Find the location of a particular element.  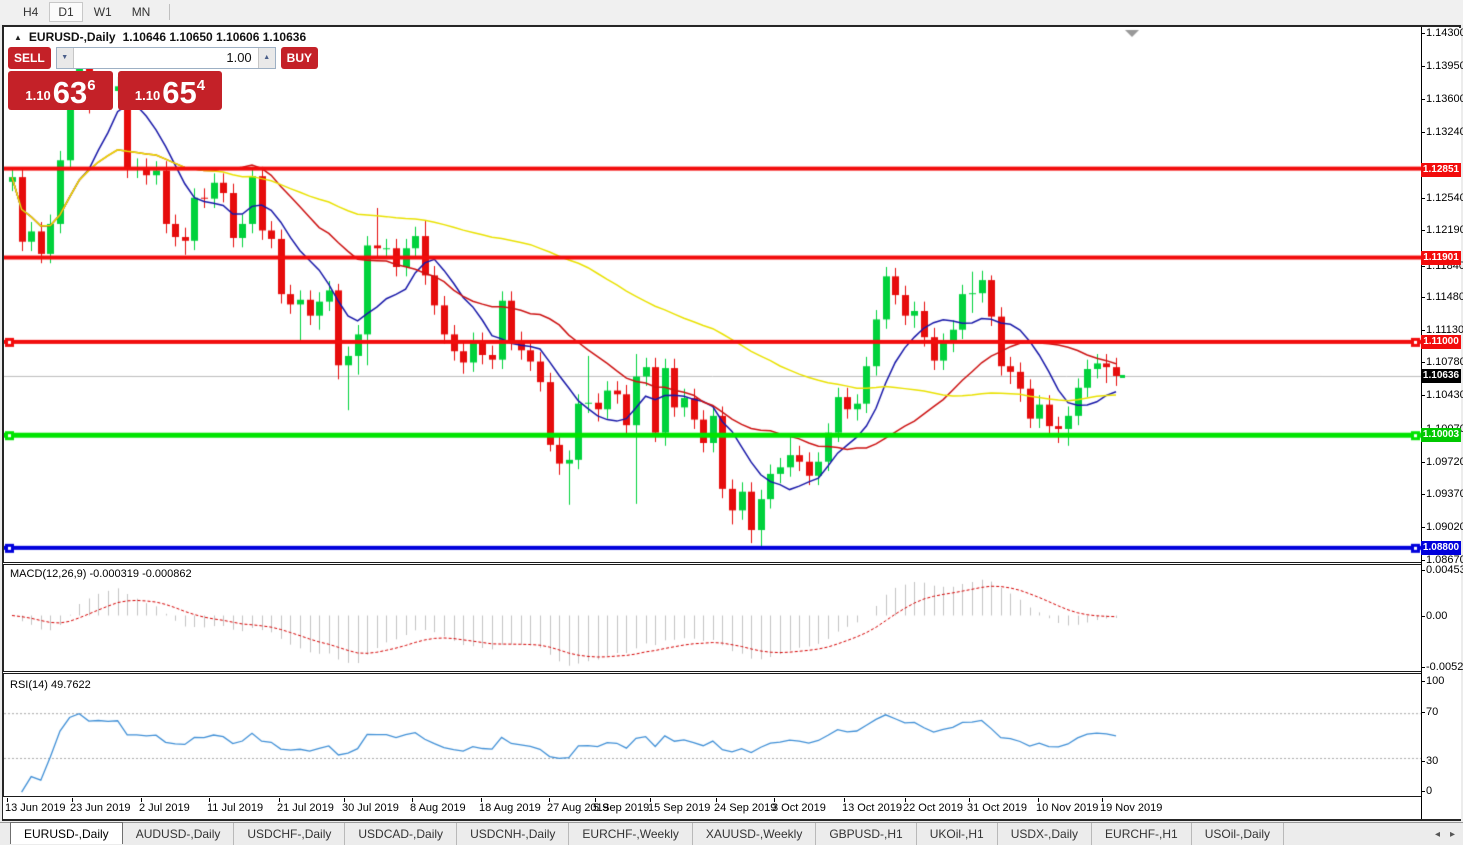

chart-tab: USDCNH-,Daily is located at coordinates (513, 834).